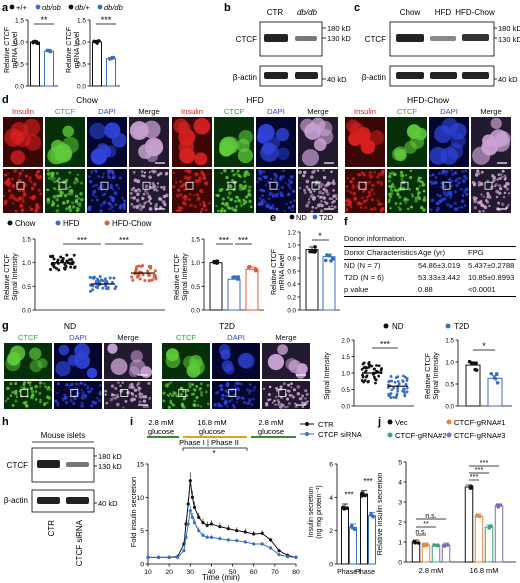 This screenshot has height=583, width=520. What do you see at coordinates (282, 271) in the screenshot?
I see `y-axis-label: mRNA level` at bounding box center [282, 271].